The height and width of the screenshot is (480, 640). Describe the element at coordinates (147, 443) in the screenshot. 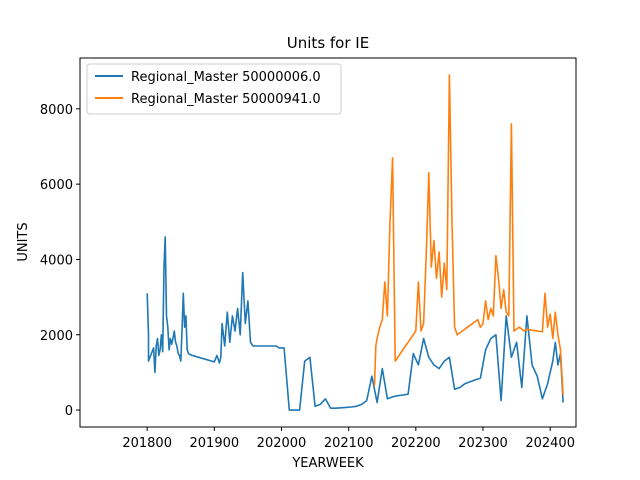

I see `x-tick-label: 201800` at that location.